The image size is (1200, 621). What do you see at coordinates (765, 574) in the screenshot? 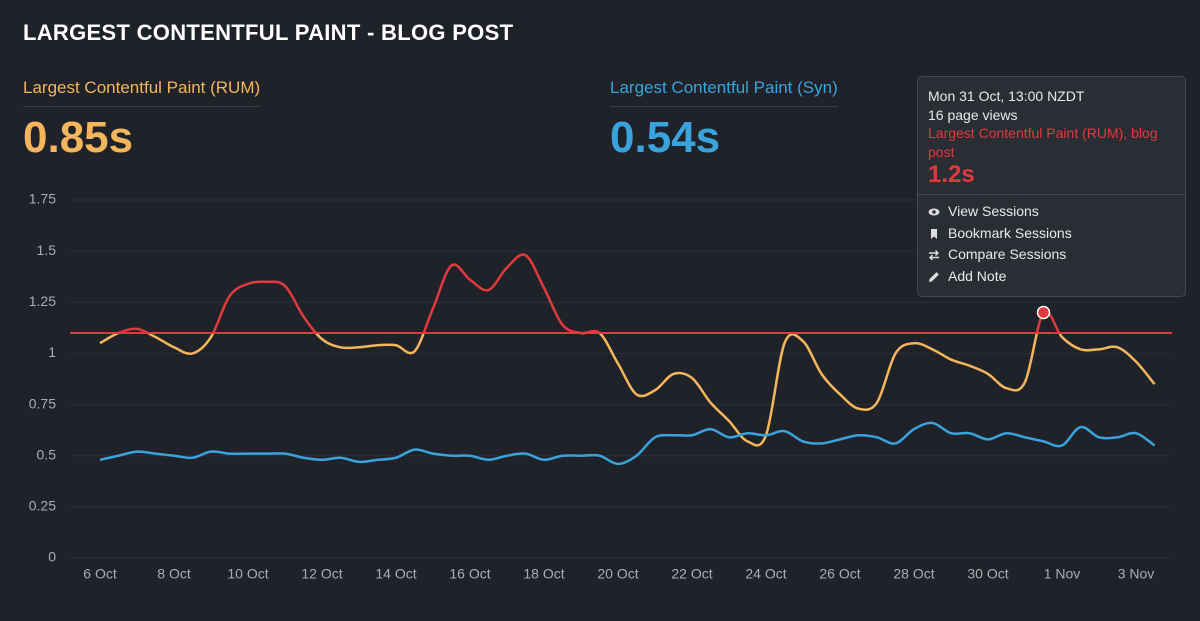
I see `x-tick-label: 24 Oct` at bounding box center [765, 574].